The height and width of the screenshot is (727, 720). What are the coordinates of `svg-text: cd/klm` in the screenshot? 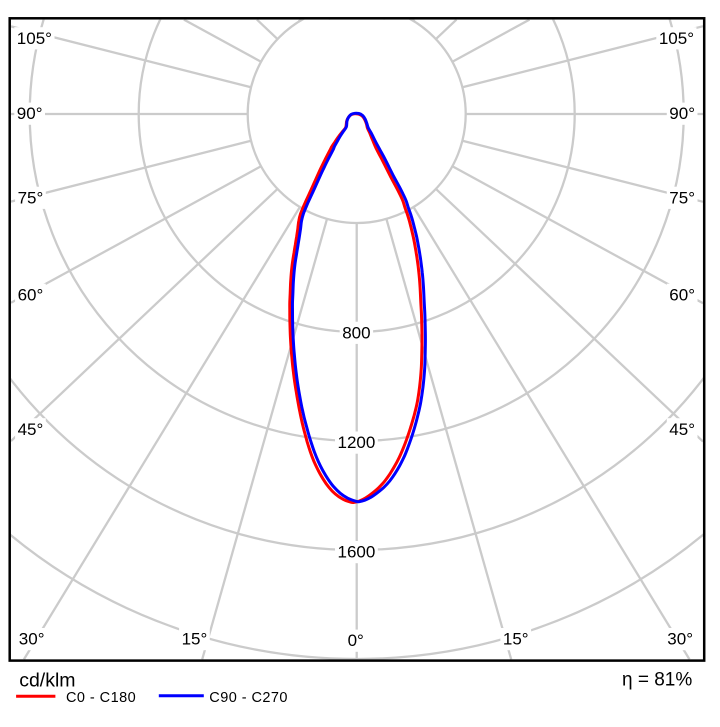 It's located at (47, 680).